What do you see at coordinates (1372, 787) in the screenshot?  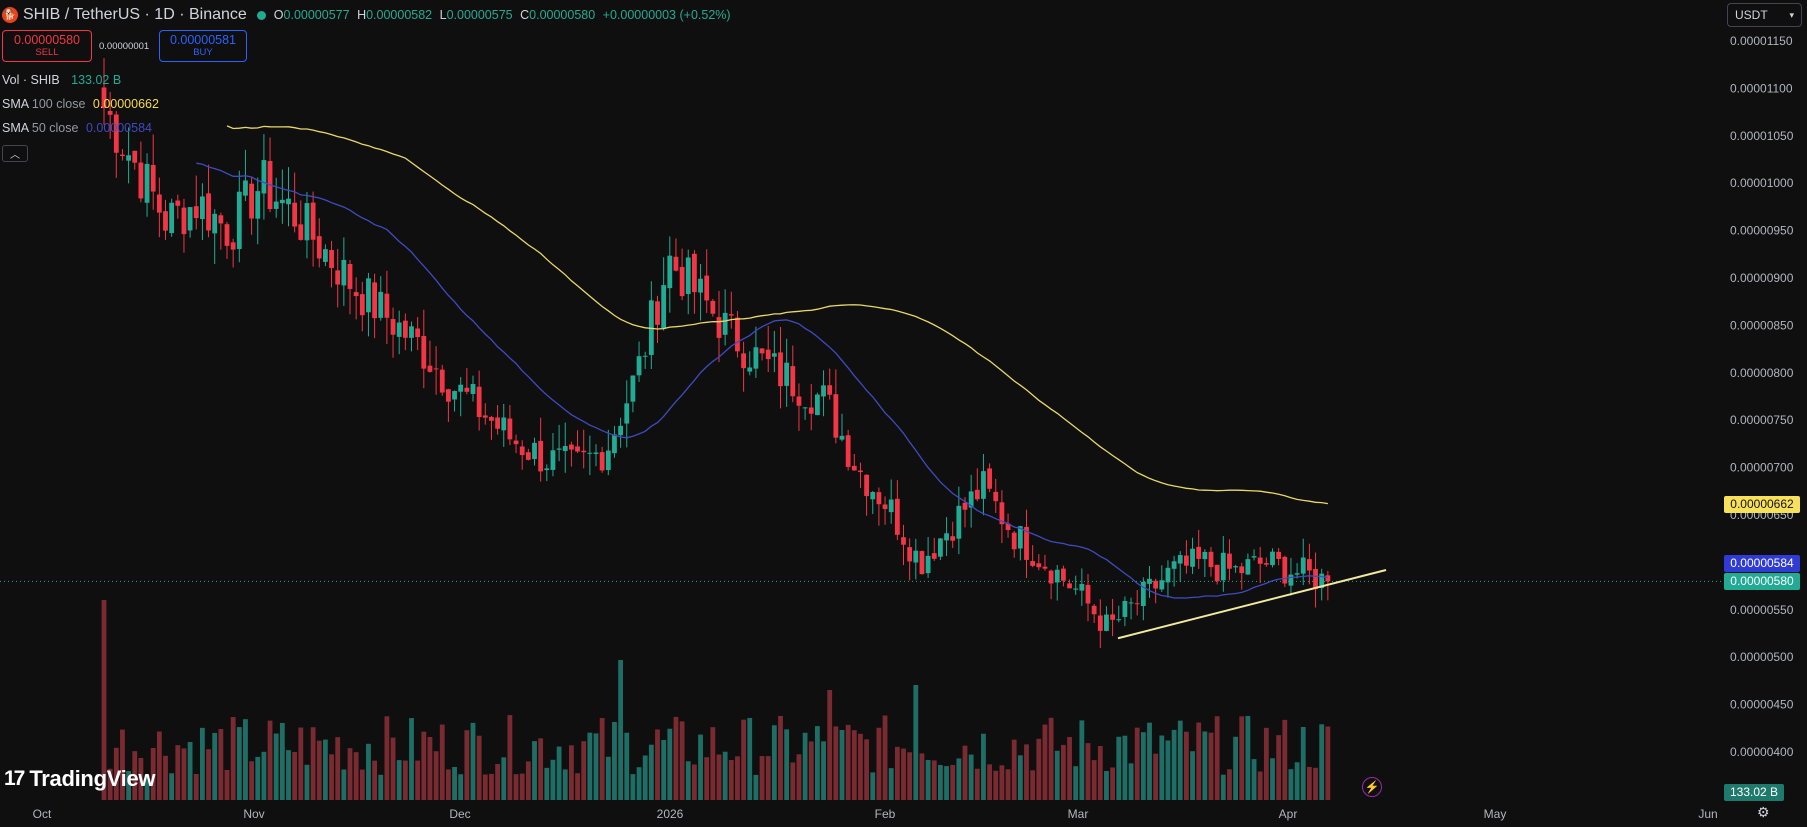 I see `lightning-icon: ⚡` at bounding box center [1372, 787].